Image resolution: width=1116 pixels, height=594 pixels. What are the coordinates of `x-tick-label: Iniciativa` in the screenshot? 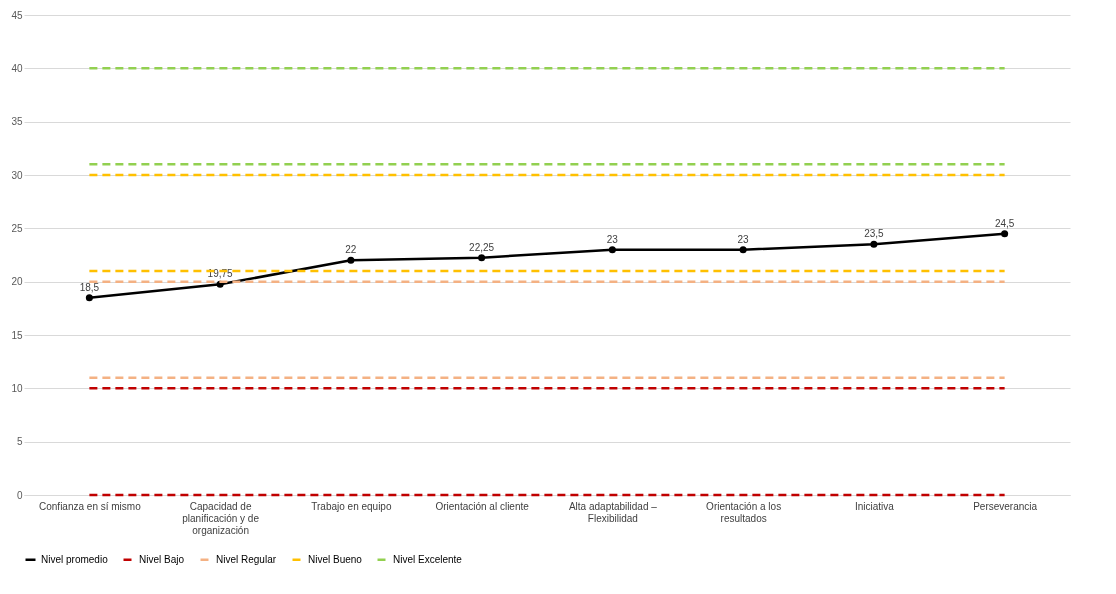 It's located at (874, 506).